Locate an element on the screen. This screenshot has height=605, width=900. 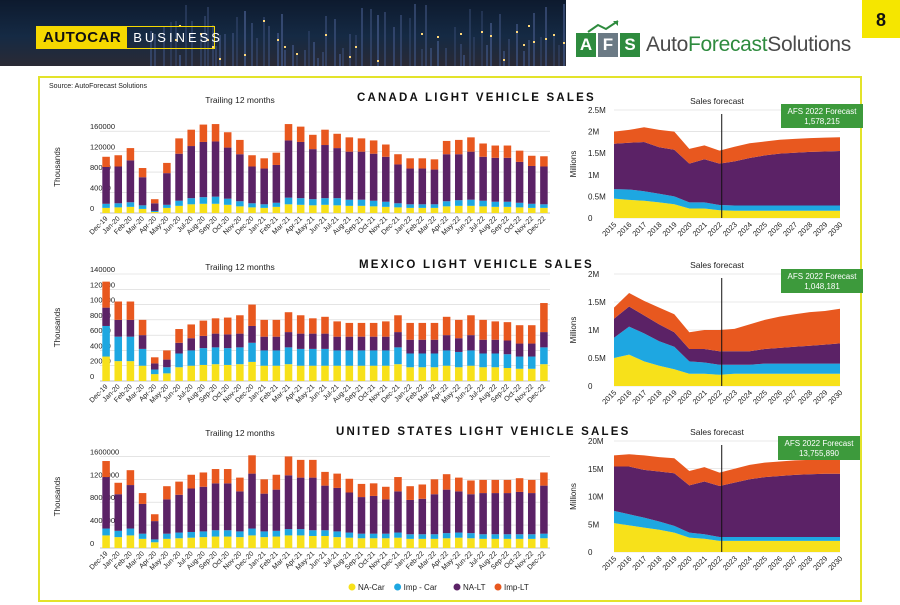
afs-letter-s: S is located at coordinates (630, 45).